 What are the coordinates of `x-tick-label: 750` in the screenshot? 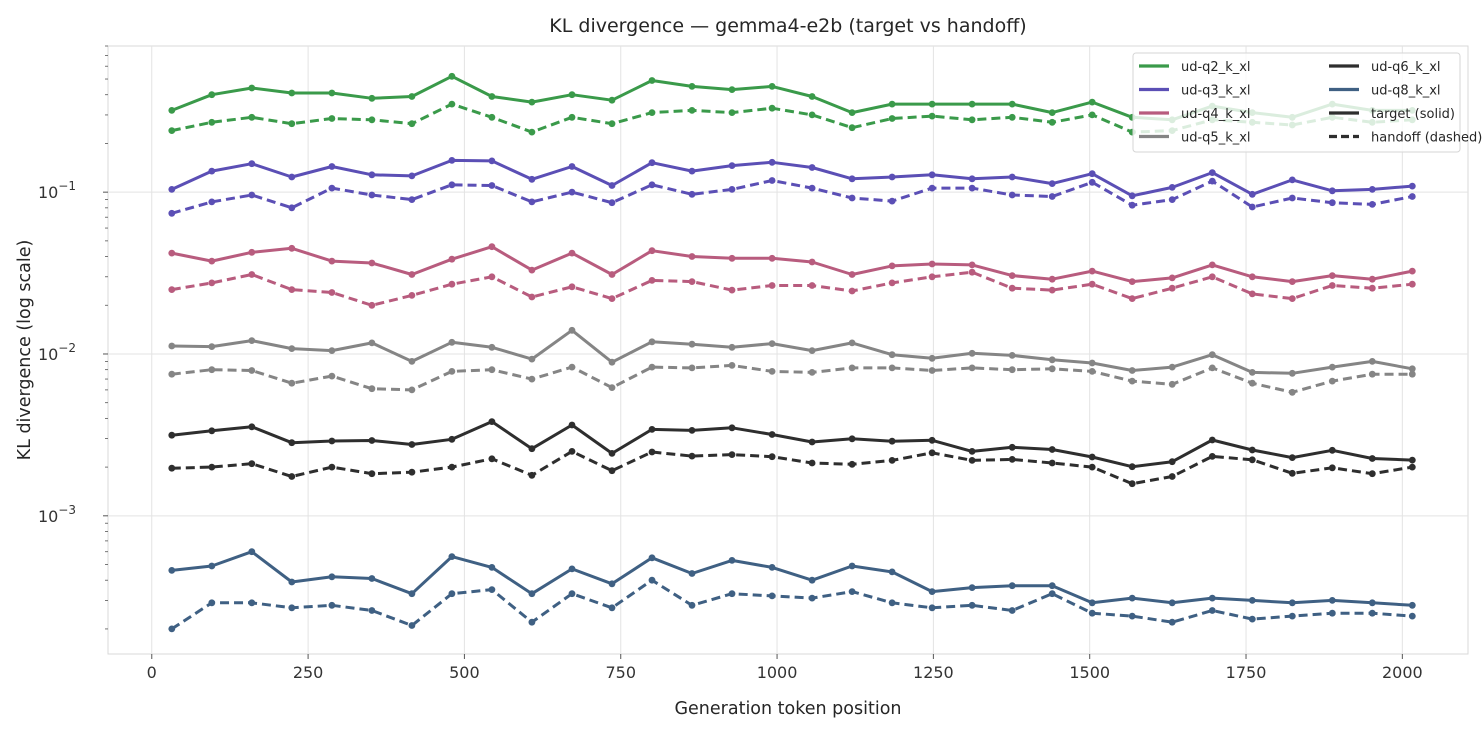 It's located at (620, 672).